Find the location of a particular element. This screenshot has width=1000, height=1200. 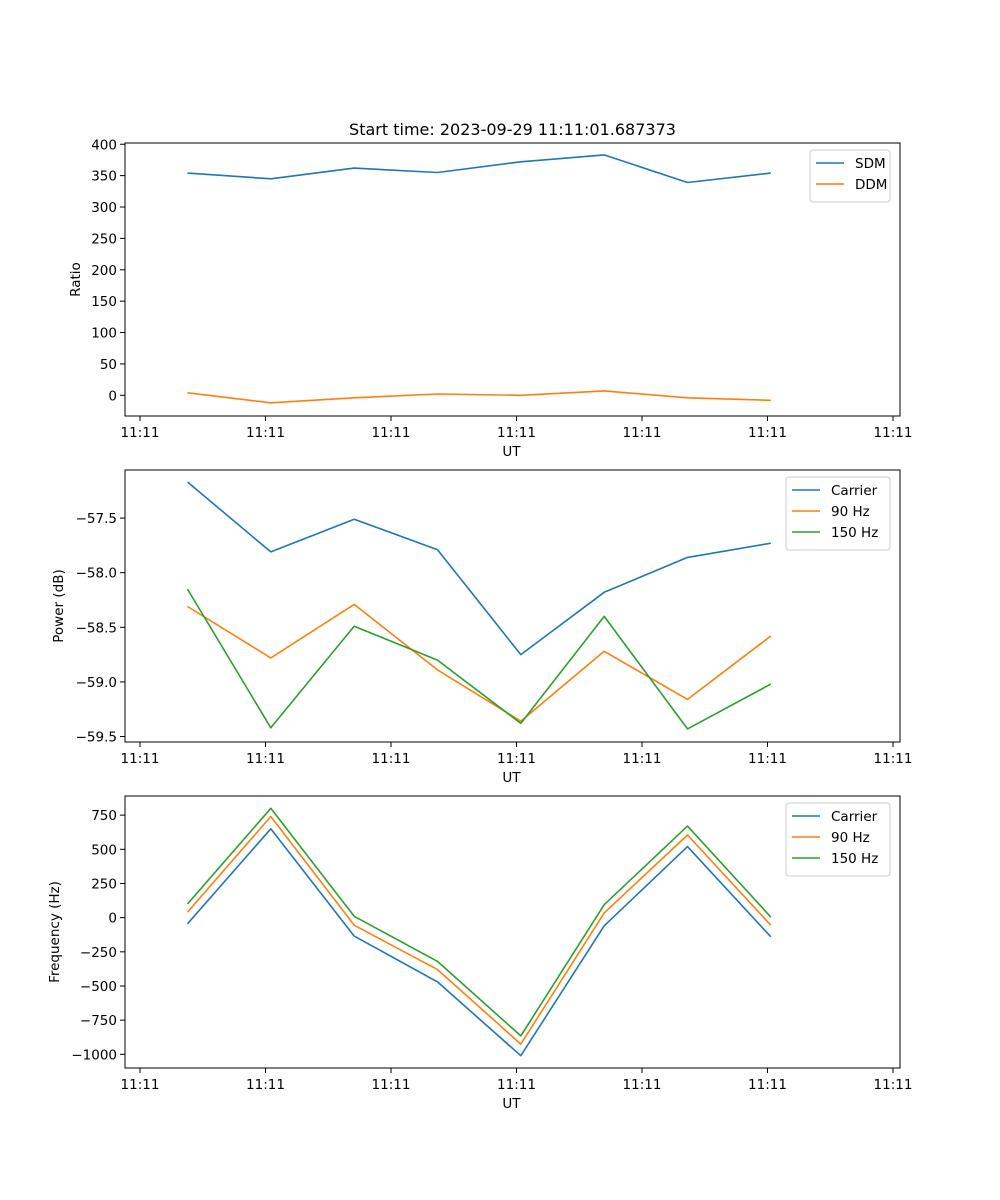

y-tick-label: −57.5 is located at coordinates (96, 519).